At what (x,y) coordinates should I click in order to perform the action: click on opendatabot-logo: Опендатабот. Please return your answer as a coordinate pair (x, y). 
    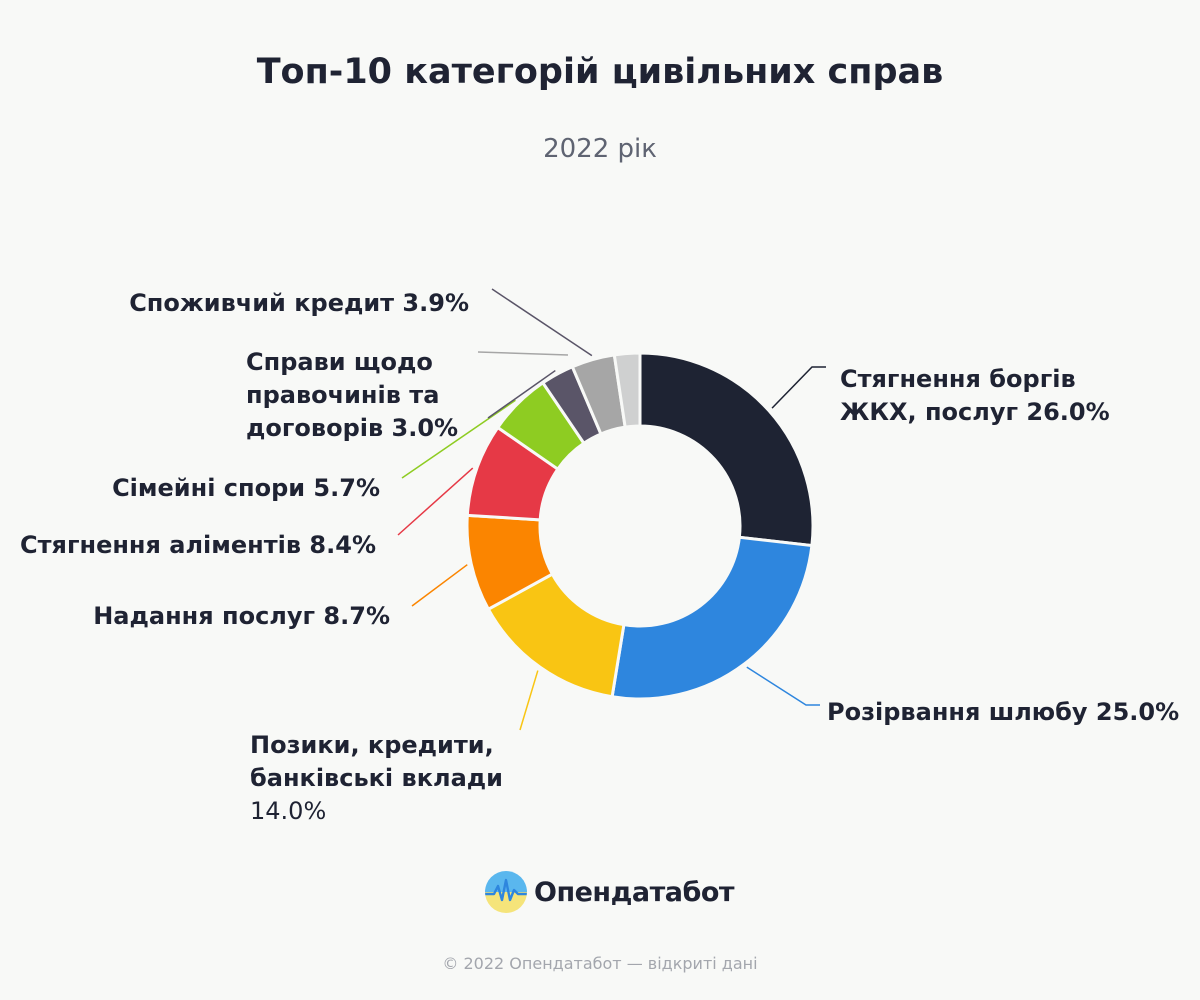
    Looking at the image, I should click on (609, 892).